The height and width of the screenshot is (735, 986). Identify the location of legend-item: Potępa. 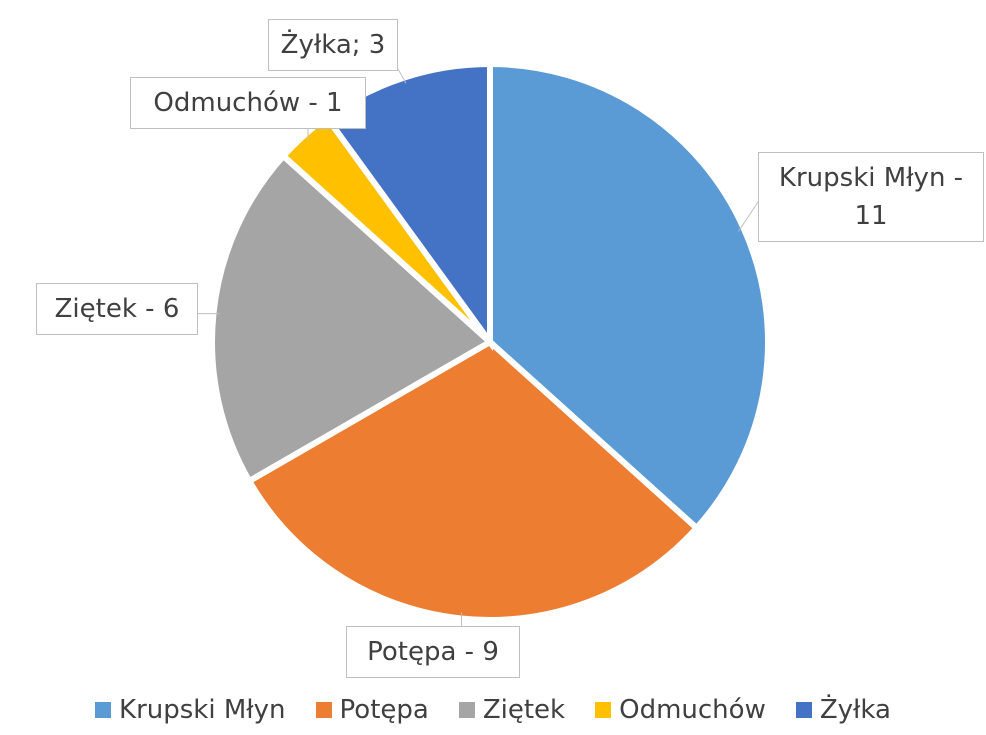
(372, 710).